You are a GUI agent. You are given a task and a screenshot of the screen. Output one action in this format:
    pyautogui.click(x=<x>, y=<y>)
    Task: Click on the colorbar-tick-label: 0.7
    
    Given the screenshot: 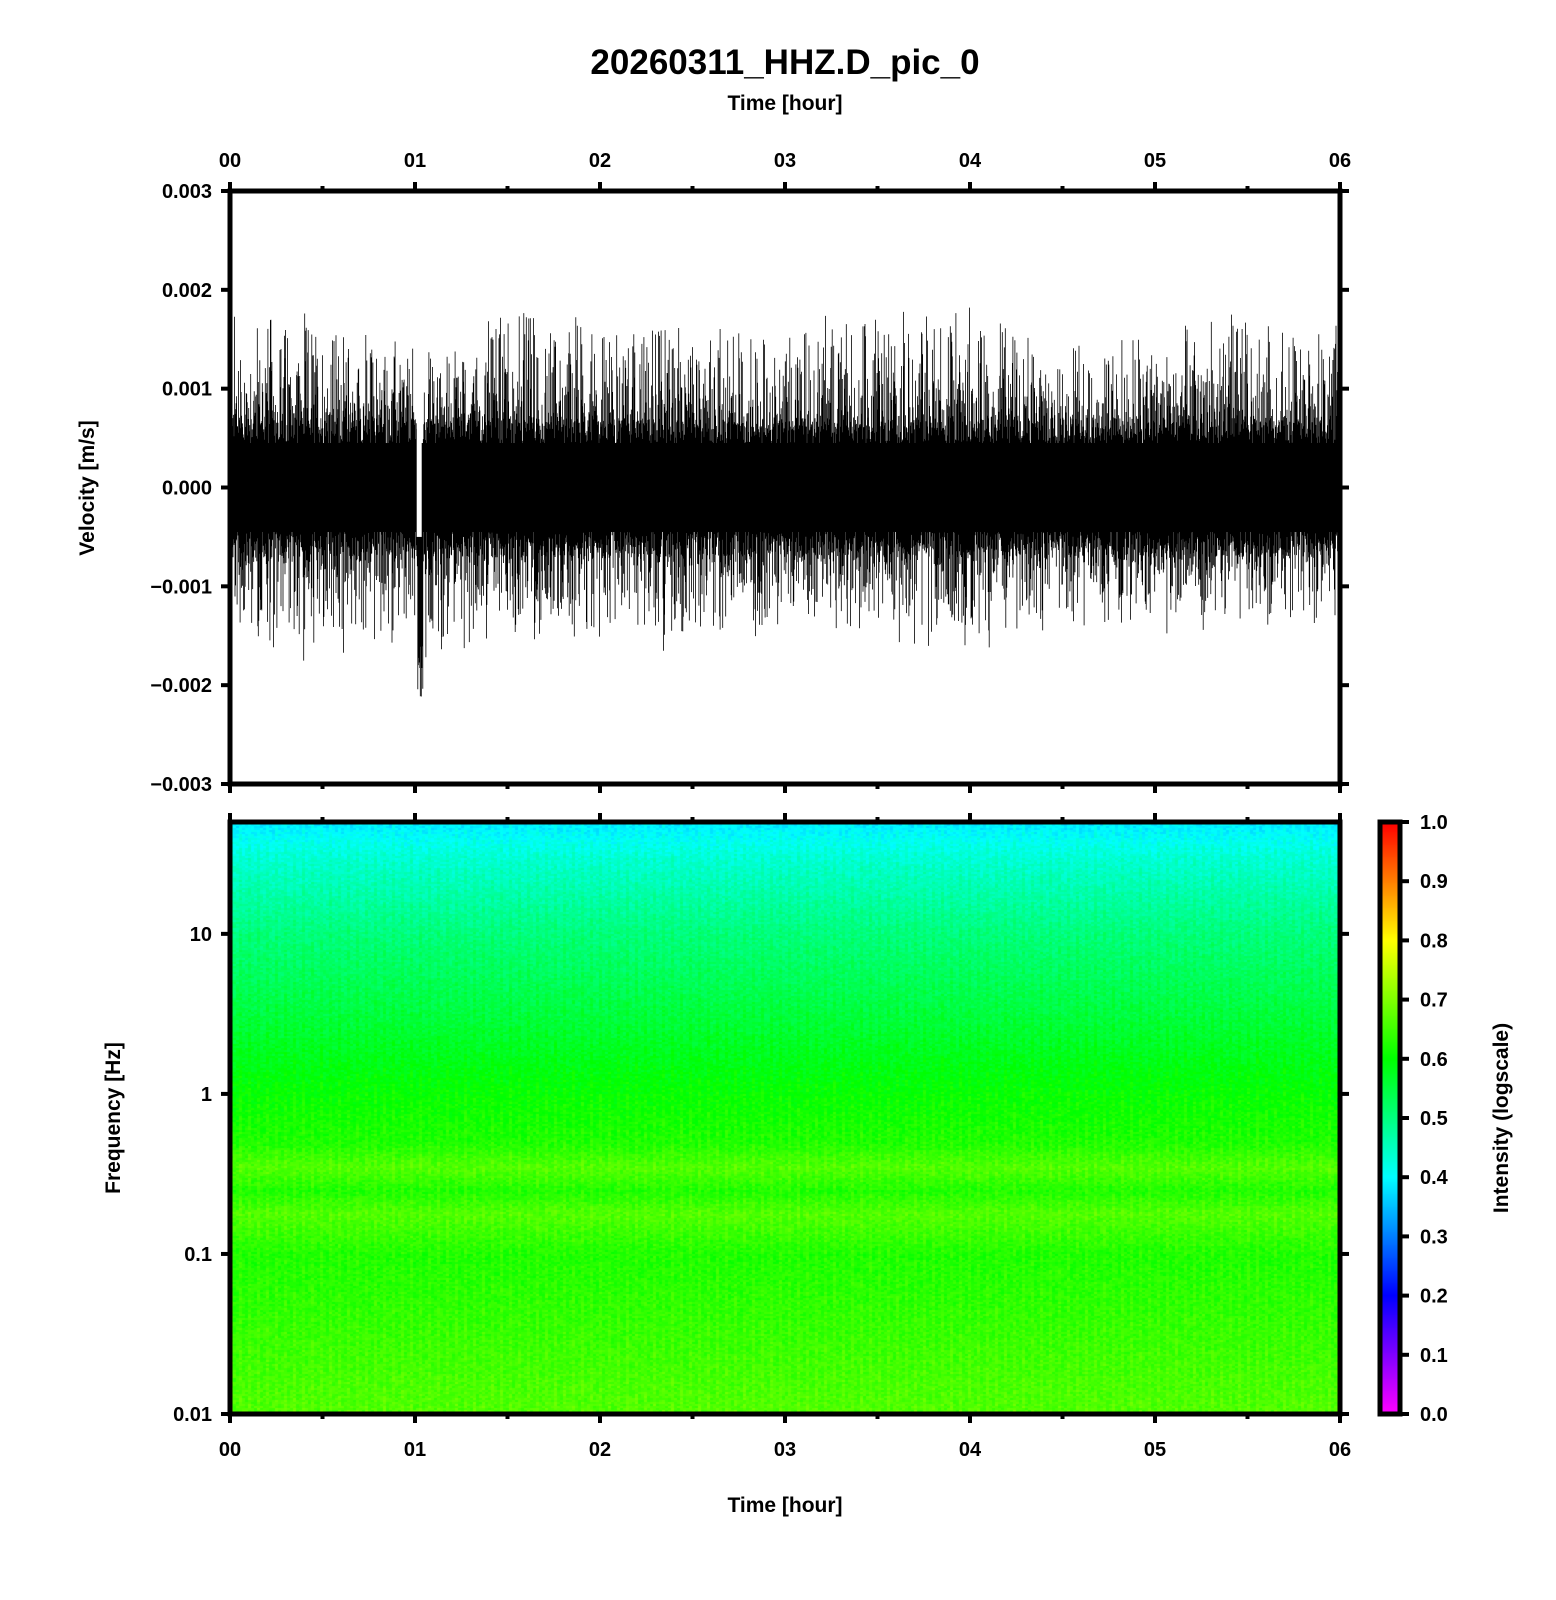 What is the action you would take?
    pyautogui.click(x=1434, y=1001)
    